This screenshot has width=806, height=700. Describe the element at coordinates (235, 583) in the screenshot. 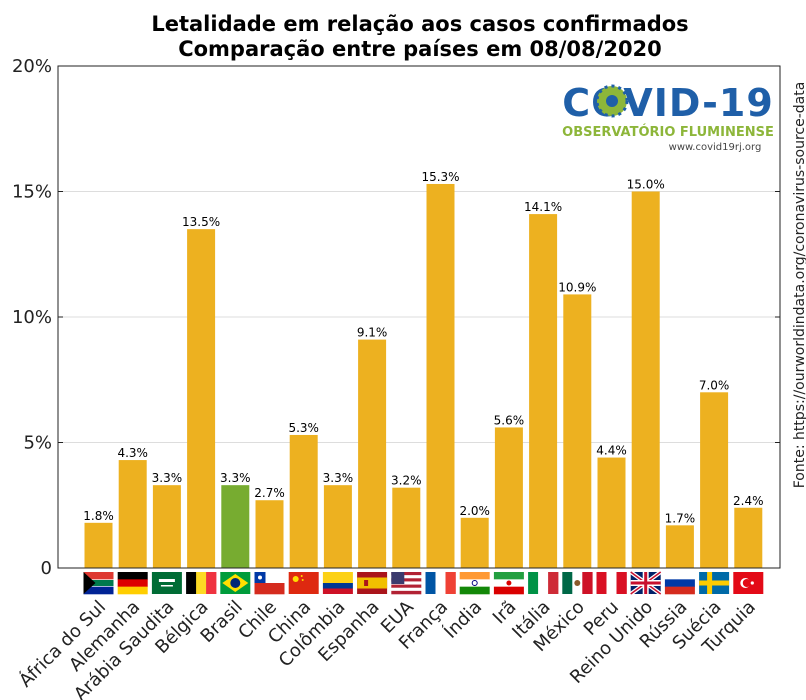

I see `brazil-flag-icon` at that location.